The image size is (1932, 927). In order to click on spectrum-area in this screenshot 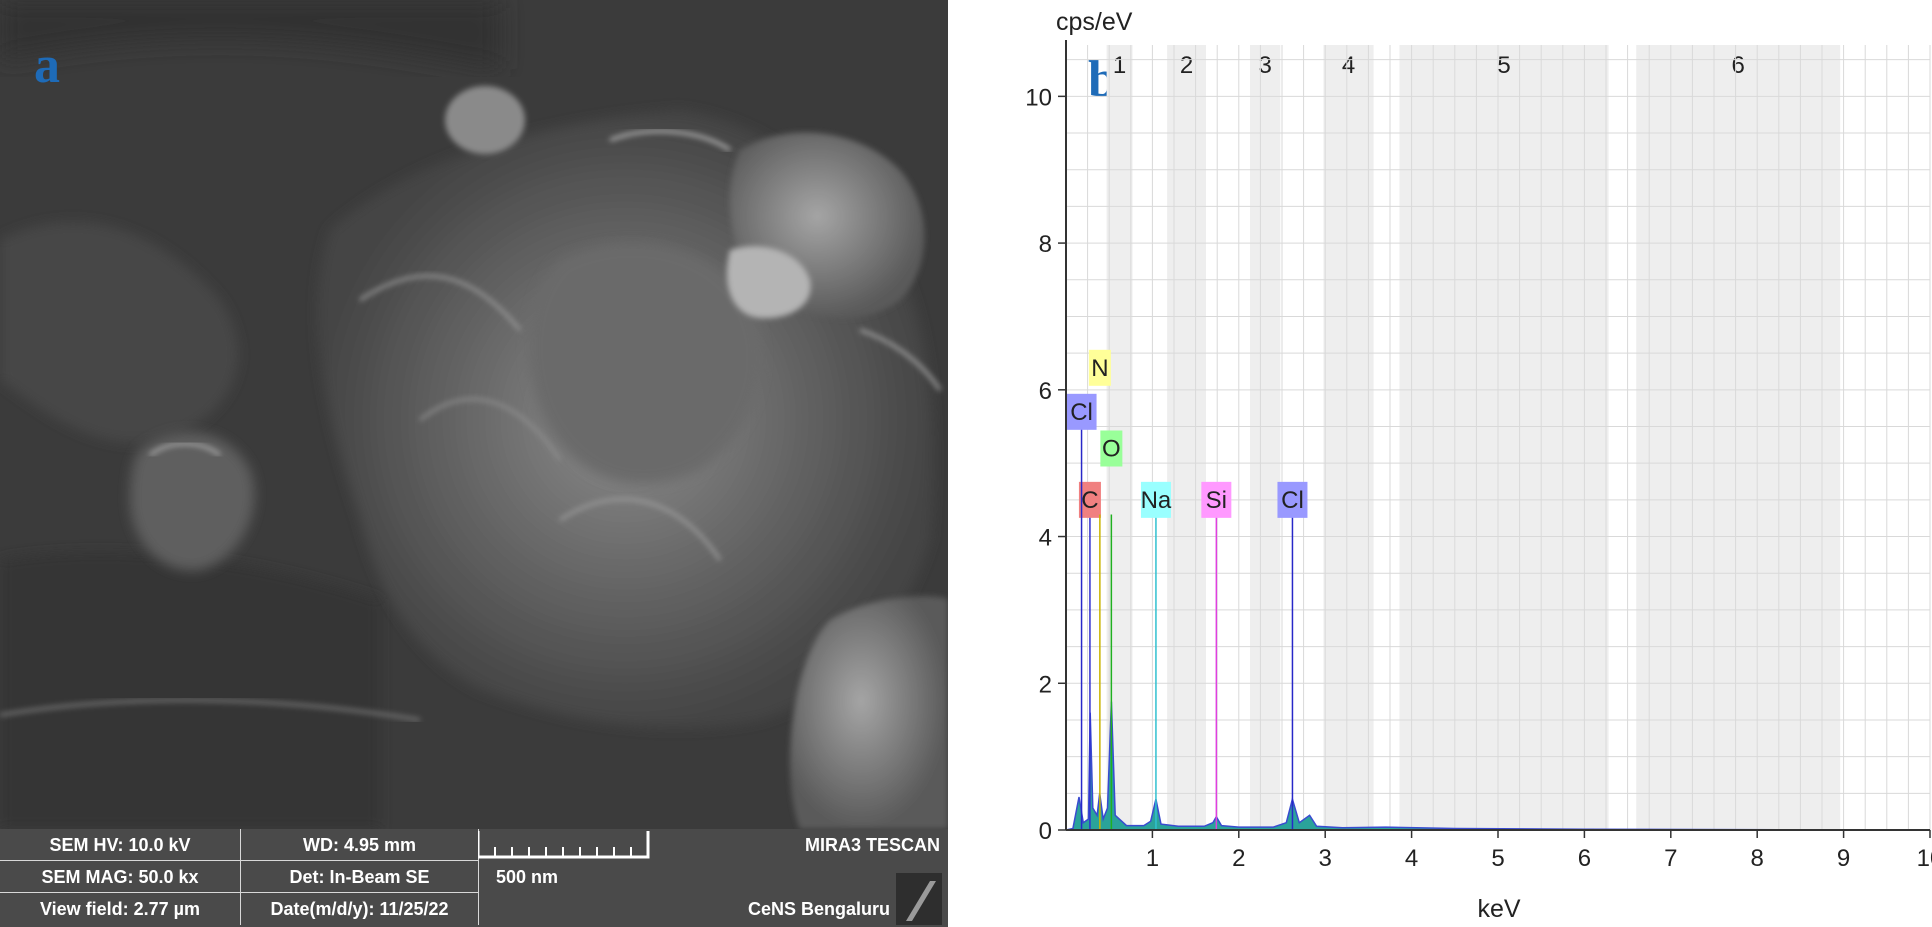, I will do `click(1498, 766)`.